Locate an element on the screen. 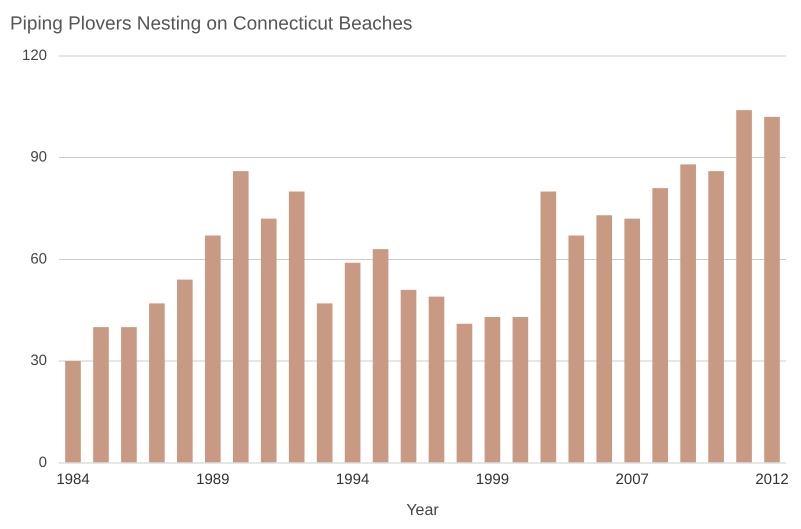 This screenshot has height=529, width=801. x-tick-label: 1989 is located at coordinates (213, 479).